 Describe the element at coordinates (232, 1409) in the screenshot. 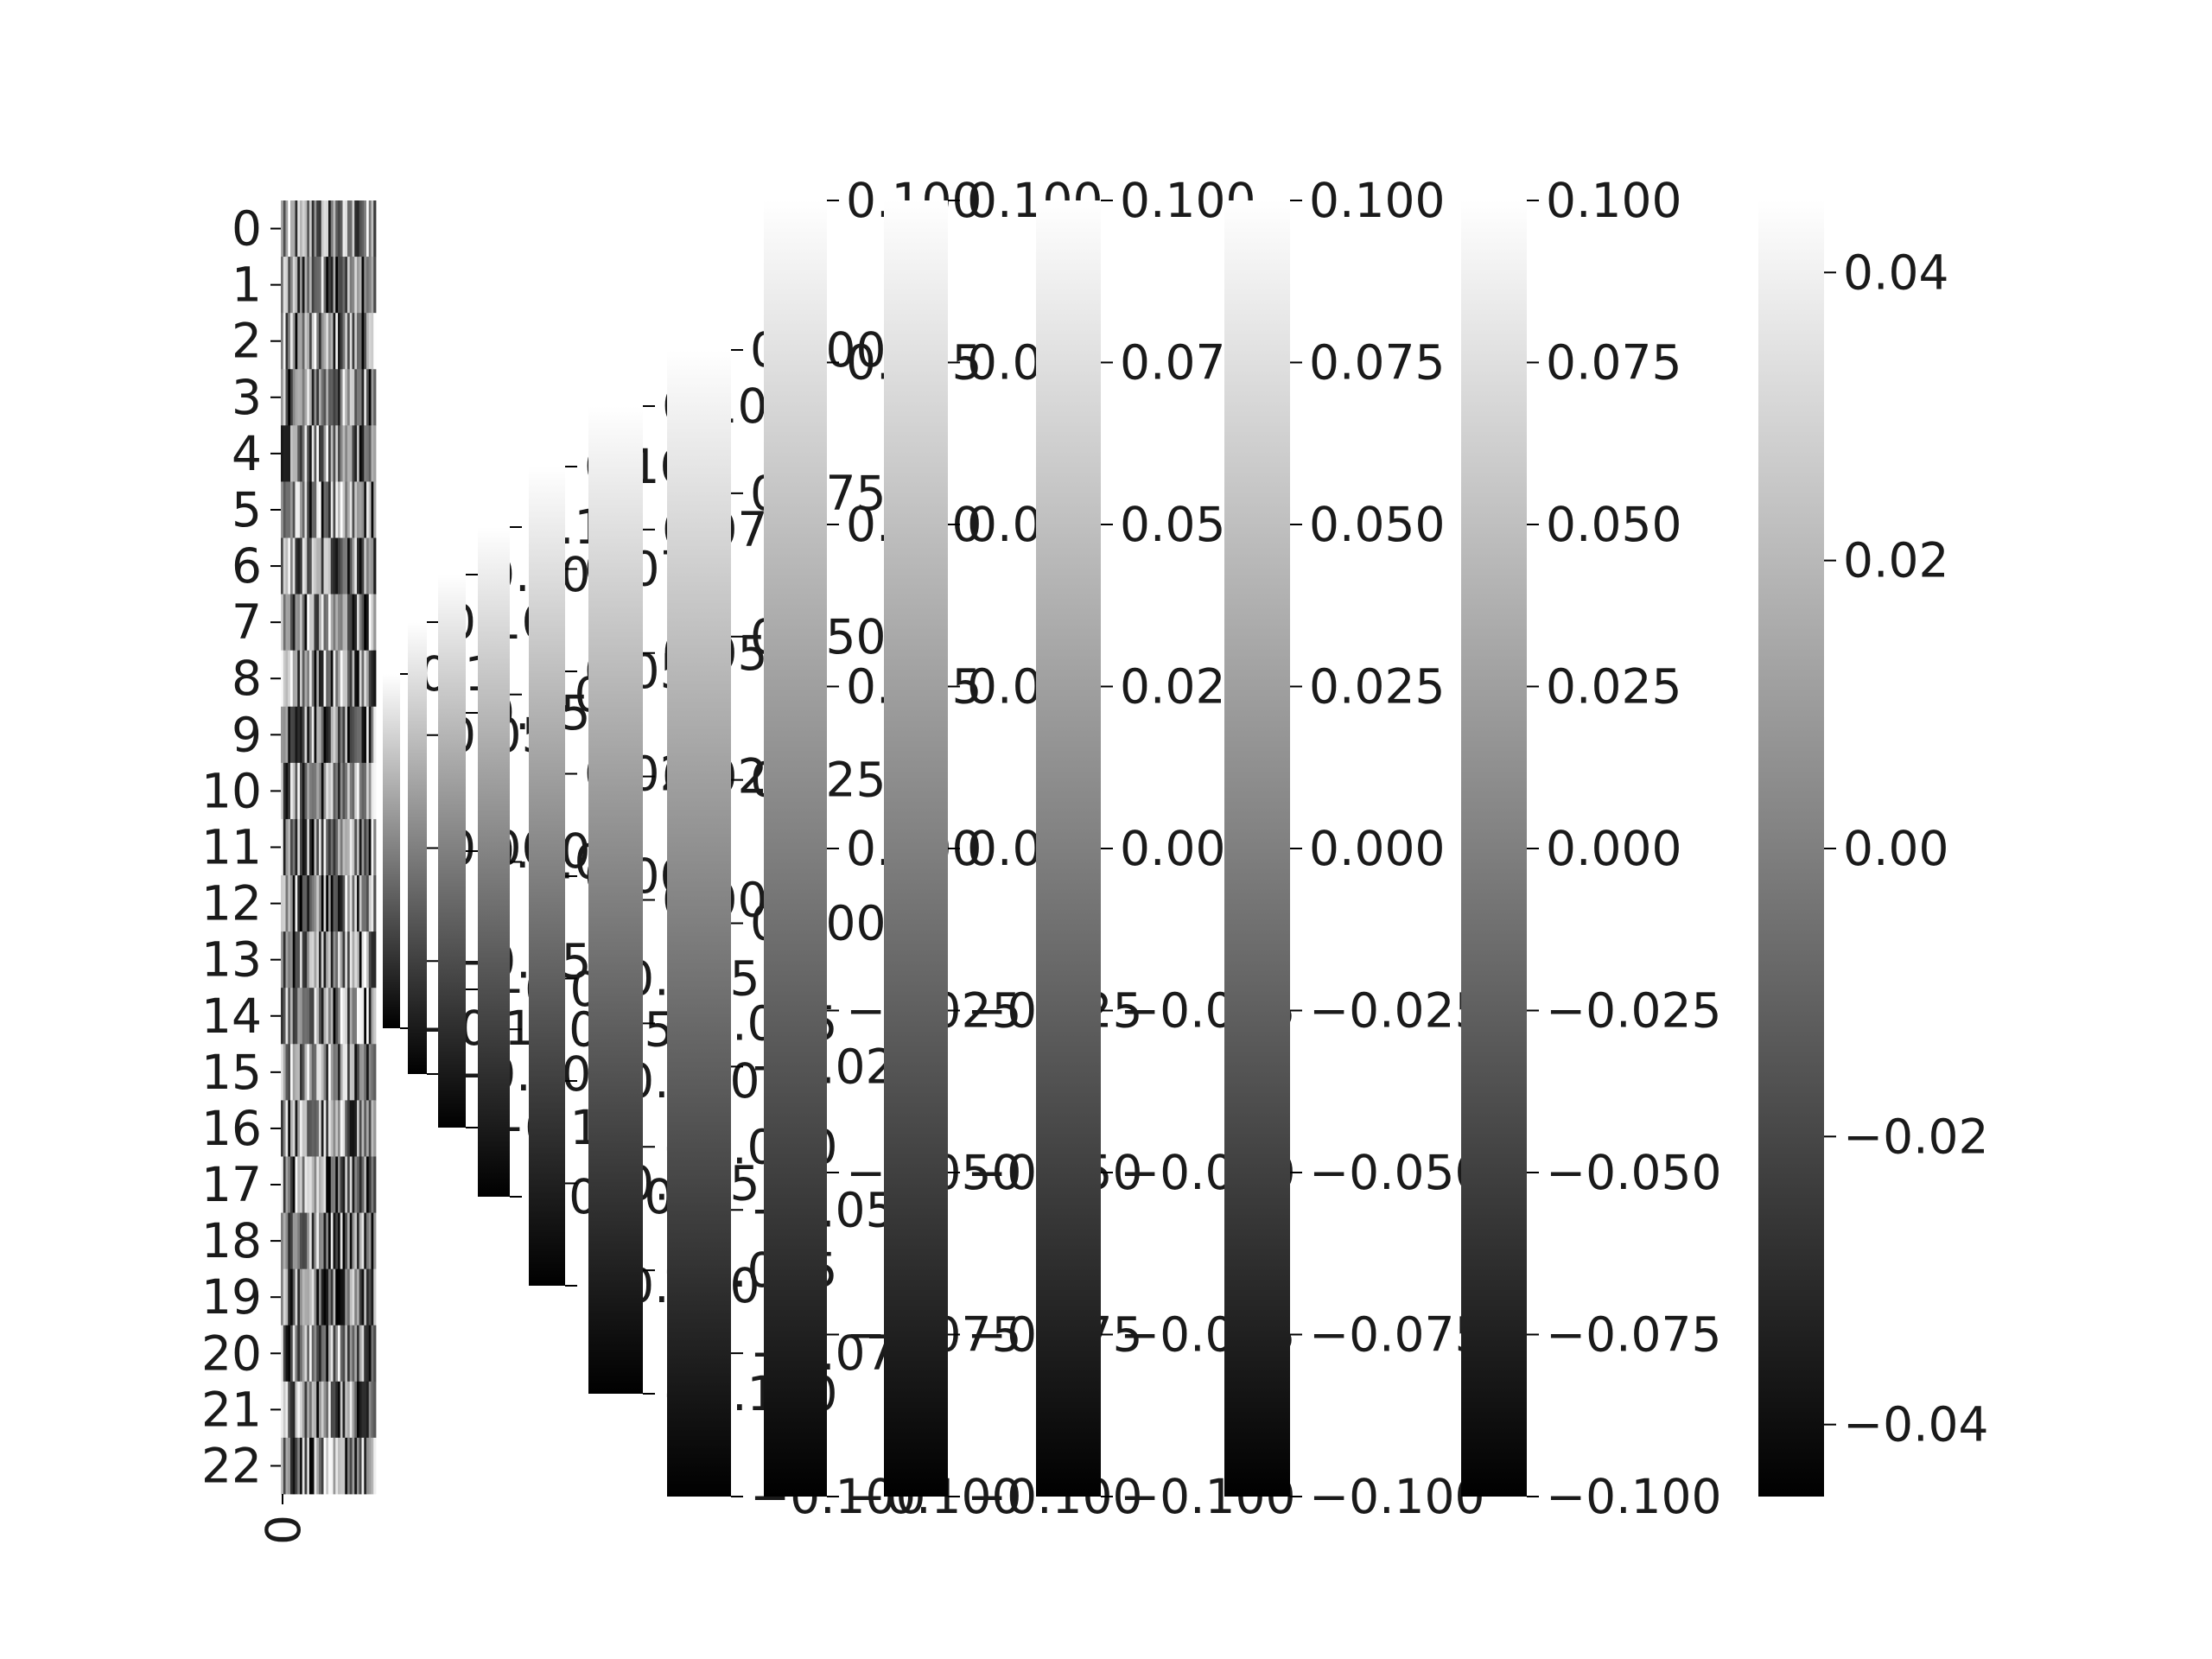

I see `y-tick-label: 21` at that location.